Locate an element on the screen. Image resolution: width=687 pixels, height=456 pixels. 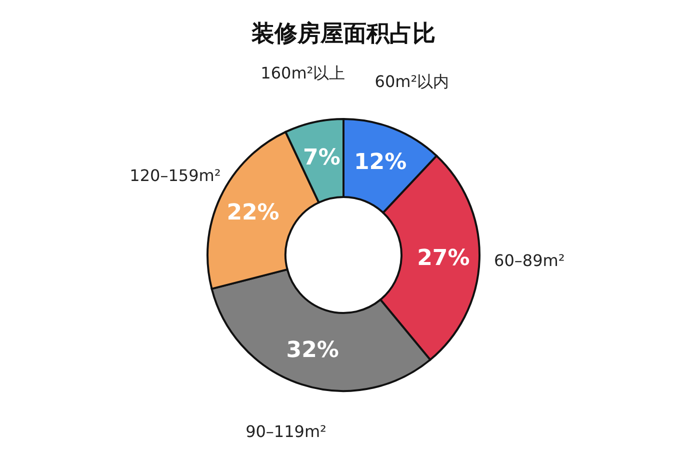
data-label: 12% is located at coordinates (380, 163).